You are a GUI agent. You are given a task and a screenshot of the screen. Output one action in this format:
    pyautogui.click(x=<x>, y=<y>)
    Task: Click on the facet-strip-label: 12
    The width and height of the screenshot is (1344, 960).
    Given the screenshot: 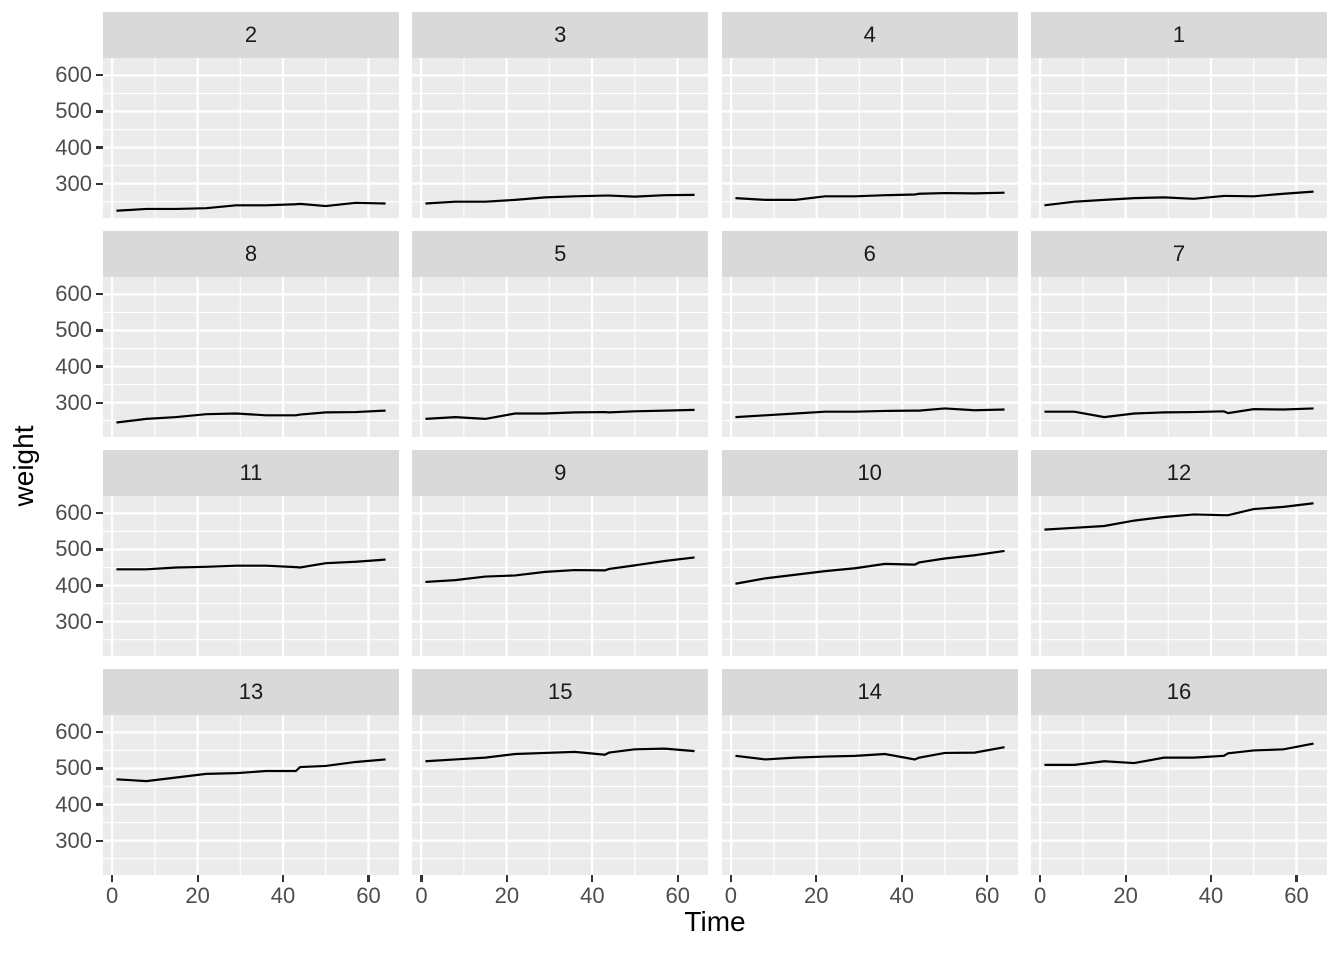 What is the action you would take?
    pyautogui.click(x=1179, y=472)
    